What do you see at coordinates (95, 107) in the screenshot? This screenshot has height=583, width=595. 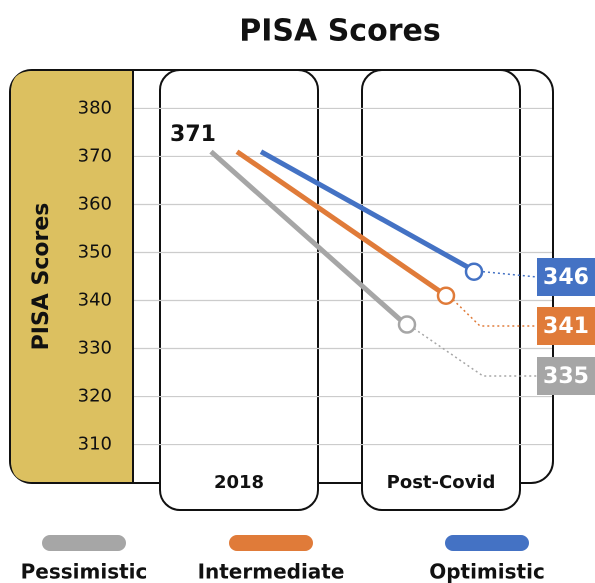 I see `y-tick-label: 380` at bounding box center [95, 107].